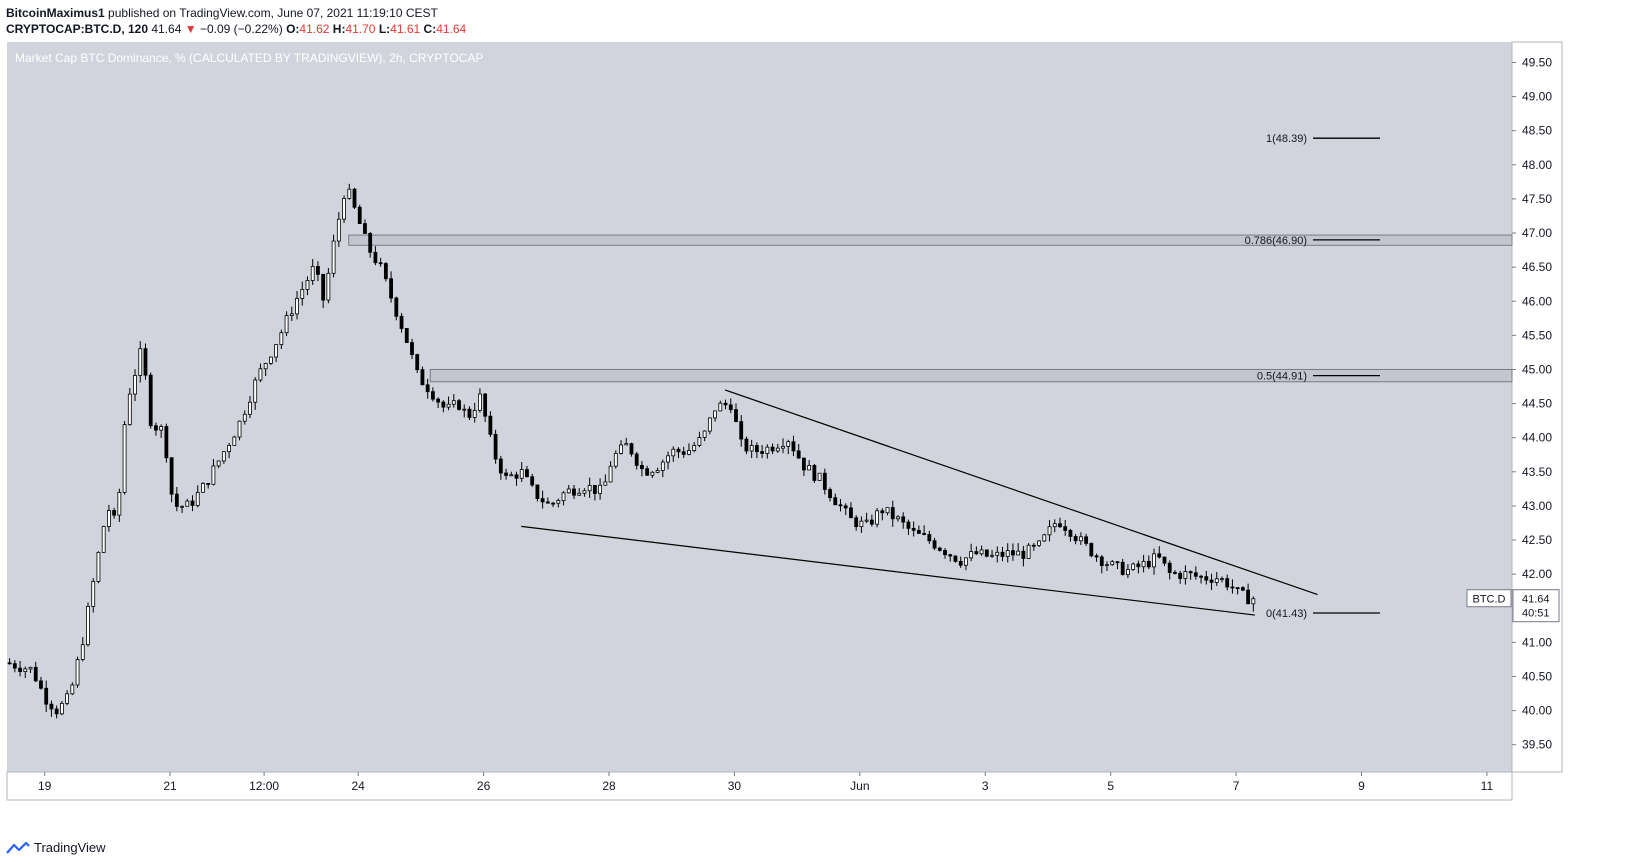  I want to click on x-tick-label: 28, so click(609, 786).